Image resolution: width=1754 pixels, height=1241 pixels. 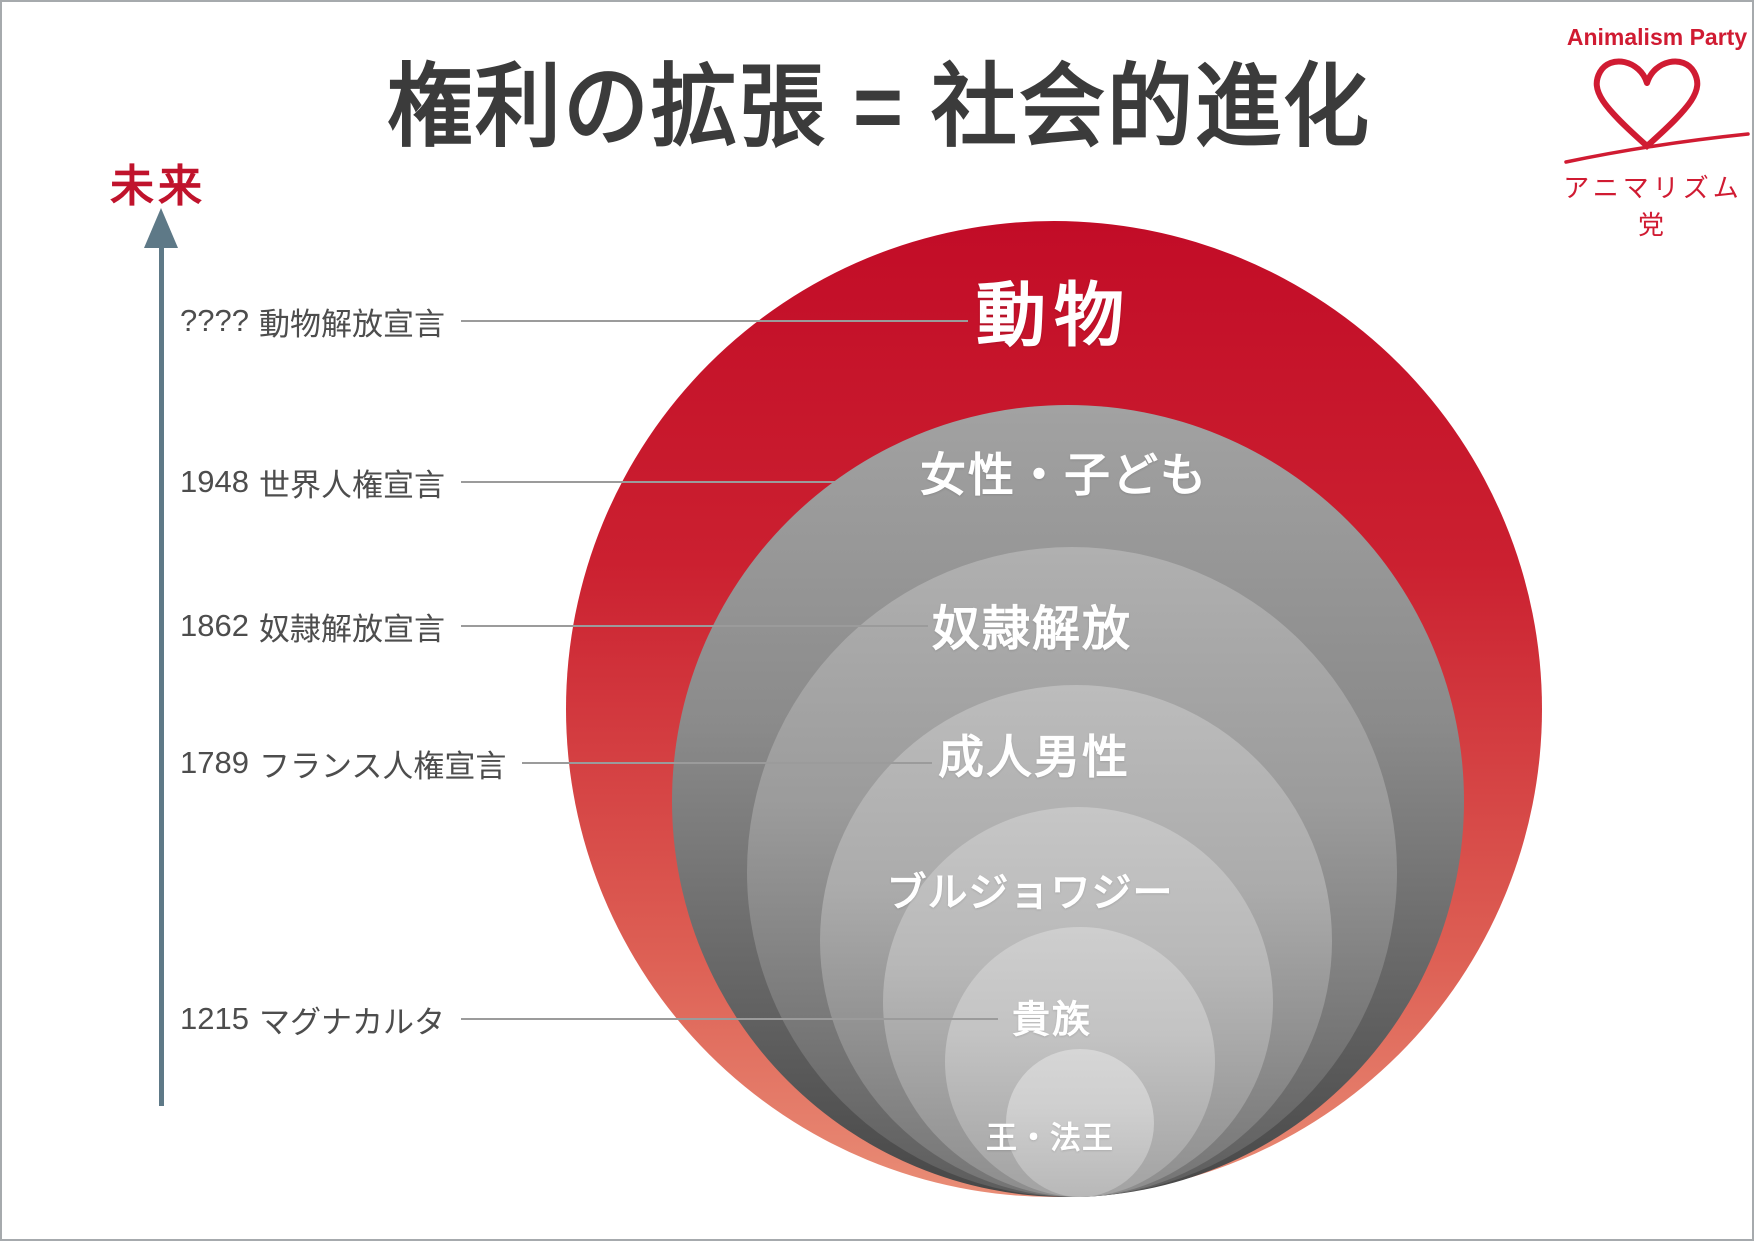 I want to click on event-label: マグナカルタ, so click(x=351, y=1022).